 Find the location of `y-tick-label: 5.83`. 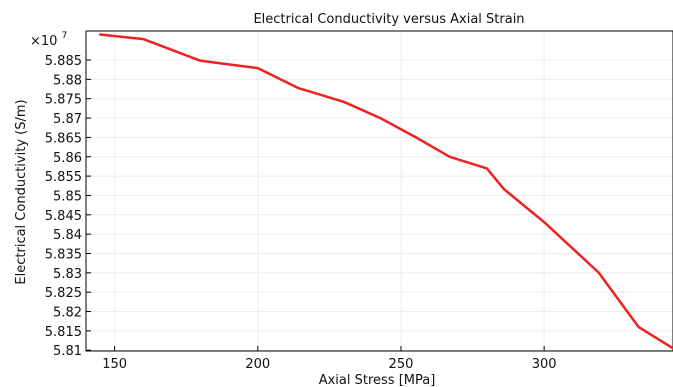

y-tick-label: 5.83 is located at coordinates (67, 274).